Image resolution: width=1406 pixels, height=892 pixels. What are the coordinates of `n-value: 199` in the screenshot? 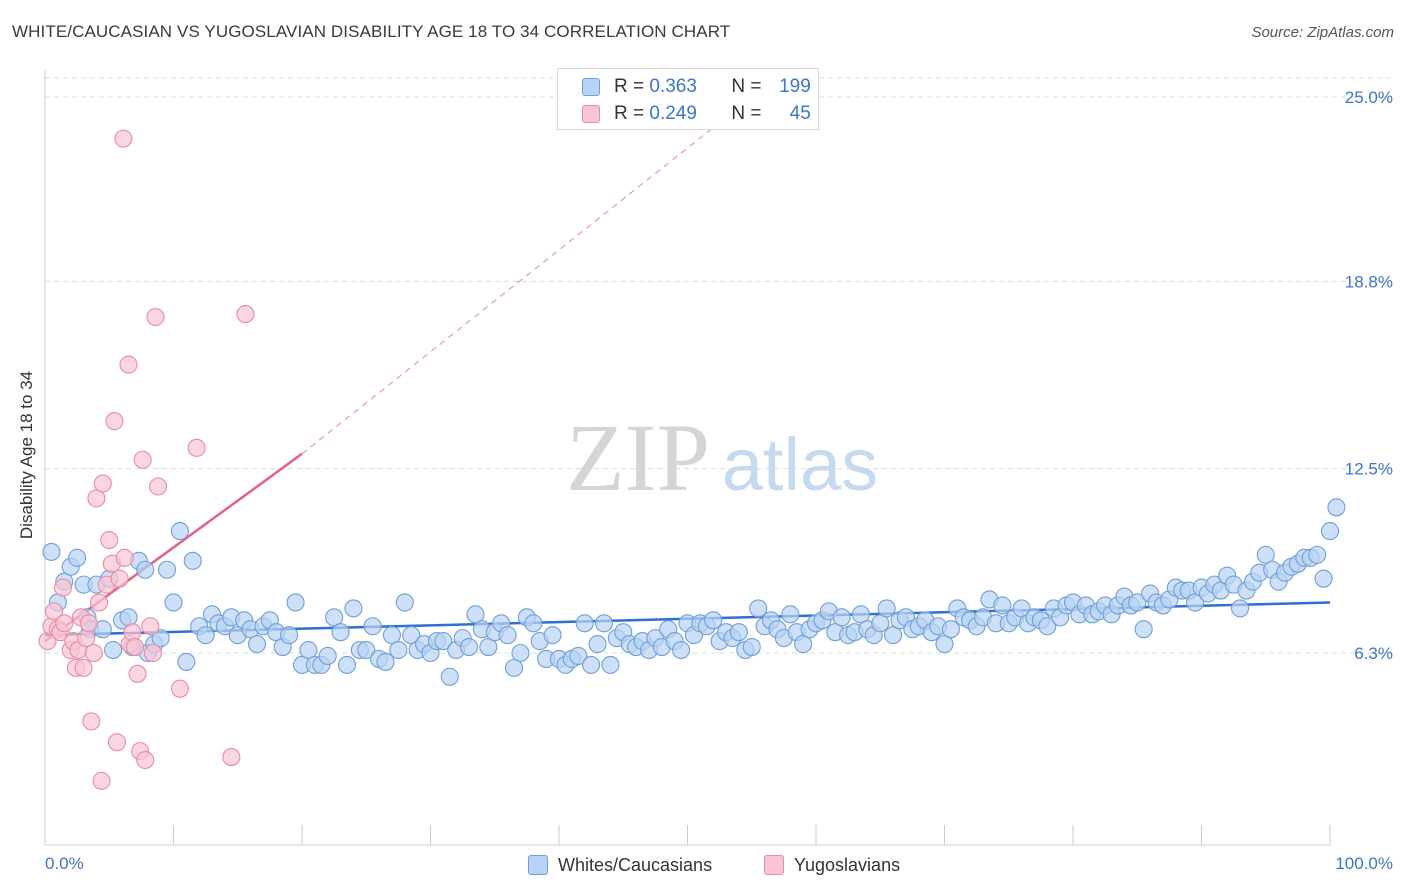 It's located at (795, 86).